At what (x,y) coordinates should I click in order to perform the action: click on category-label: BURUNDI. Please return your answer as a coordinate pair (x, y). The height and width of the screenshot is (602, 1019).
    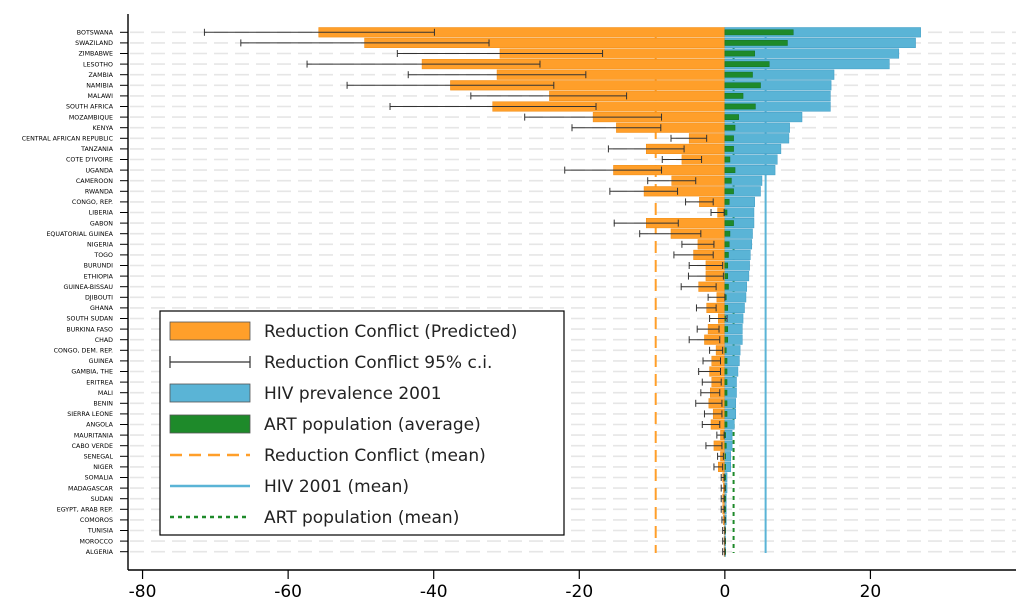
    Looking at the image, I should click on (98, 266).